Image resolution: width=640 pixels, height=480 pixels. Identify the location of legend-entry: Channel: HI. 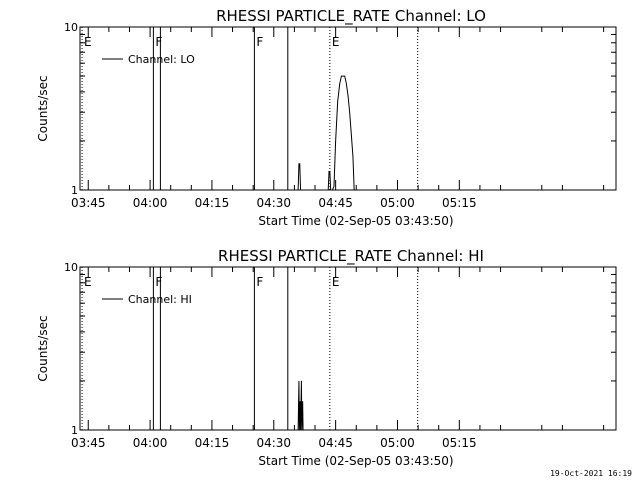
(160, 299).